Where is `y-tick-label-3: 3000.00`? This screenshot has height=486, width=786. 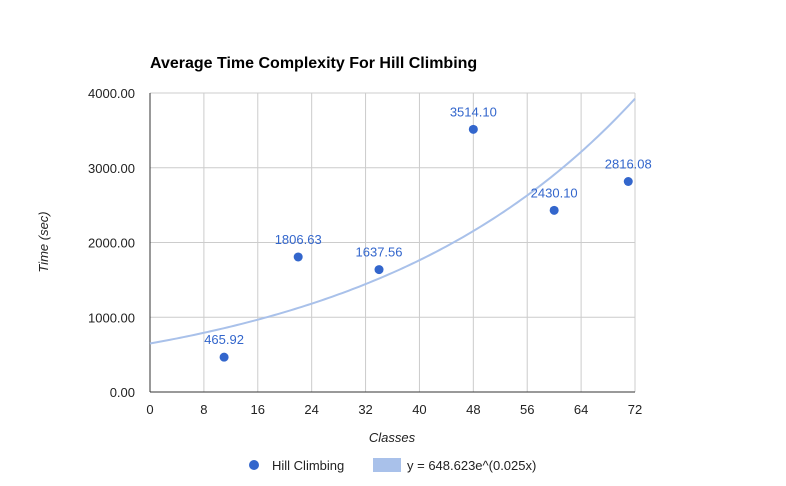 y-tick-label-3: 3000.00 is located at coordinates (111, 168).